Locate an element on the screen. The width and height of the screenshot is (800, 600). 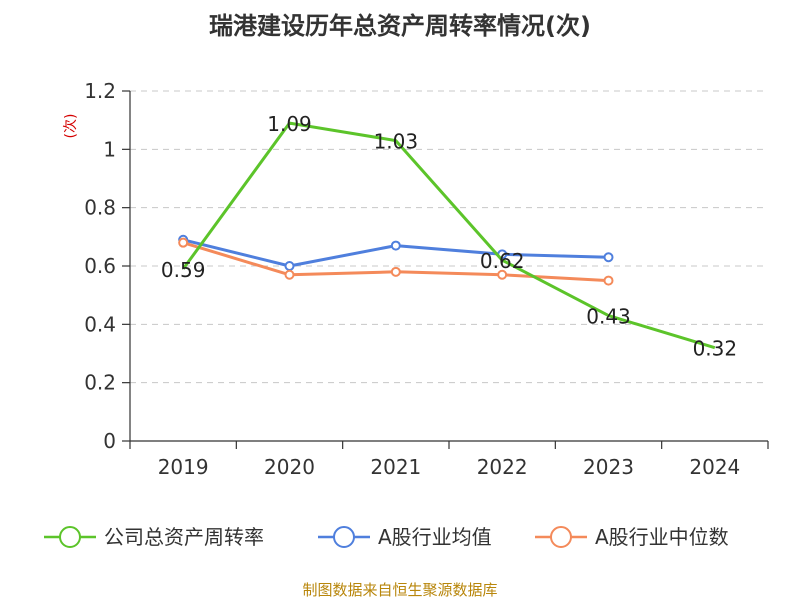
y-axis-unit-label: (次) is located at coordinates (71, 126).